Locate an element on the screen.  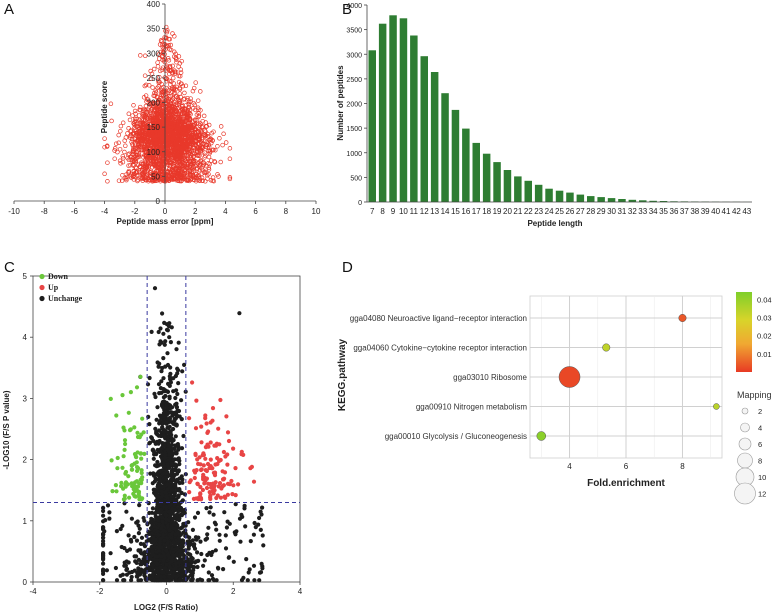
b-x-tick-label: 7 is located at coordinates (372, 211).